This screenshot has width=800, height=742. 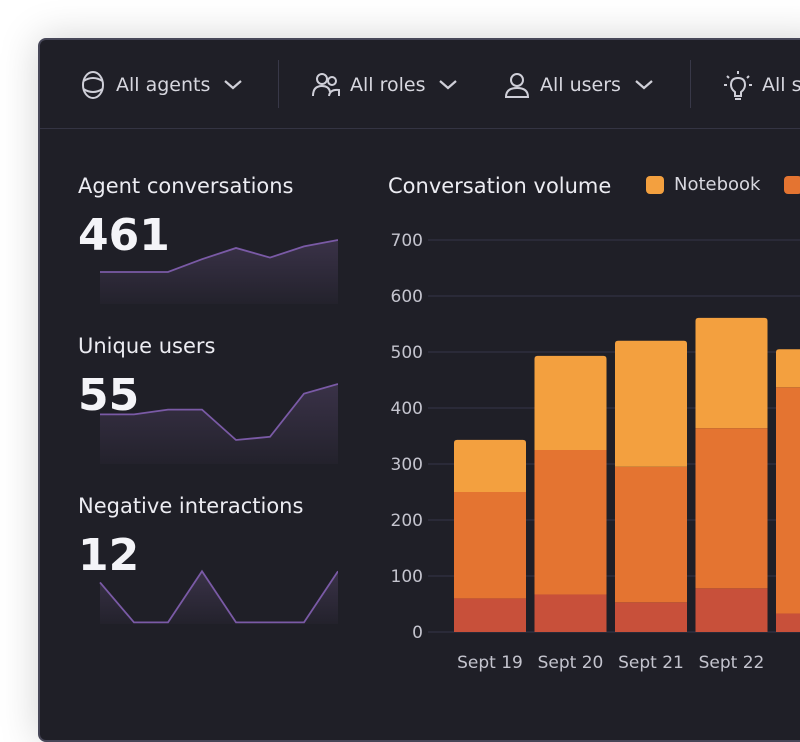 What do you see at coordinates (407, 577) in the screenshot?
I see `y-tick-label: 100` at bounding box center [407, 577].